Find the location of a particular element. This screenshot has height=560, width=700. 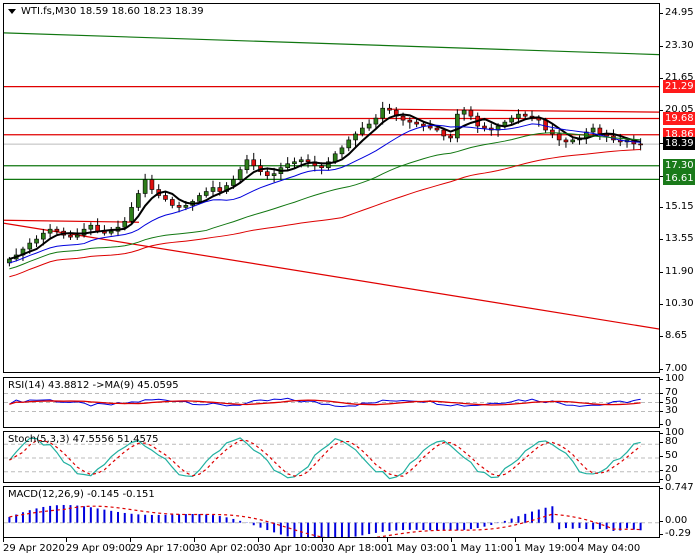

price-tick: 13.55 is located at coordinates (677, 238).